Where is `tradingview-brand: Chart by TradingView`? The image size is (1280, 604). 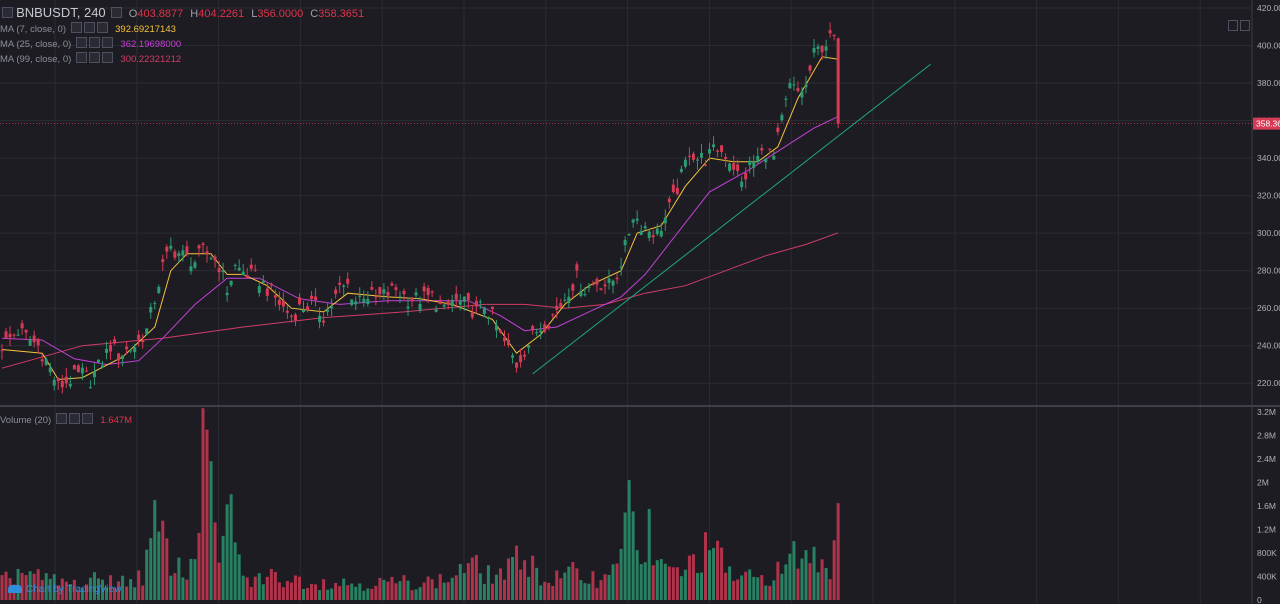 tradingview-brand: Chart by TradingView is located at coordinates (64, 589).